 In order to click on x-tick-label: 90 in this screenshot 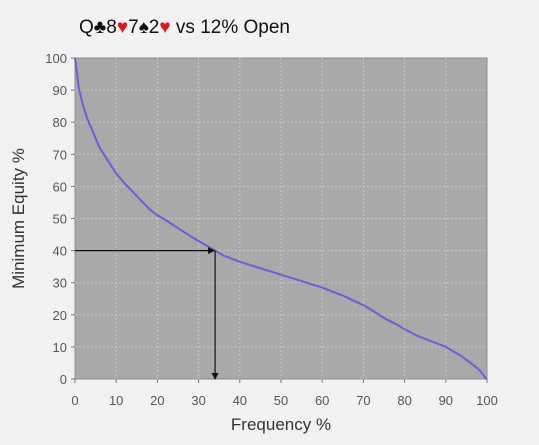, I will do `click(446, 400)`.